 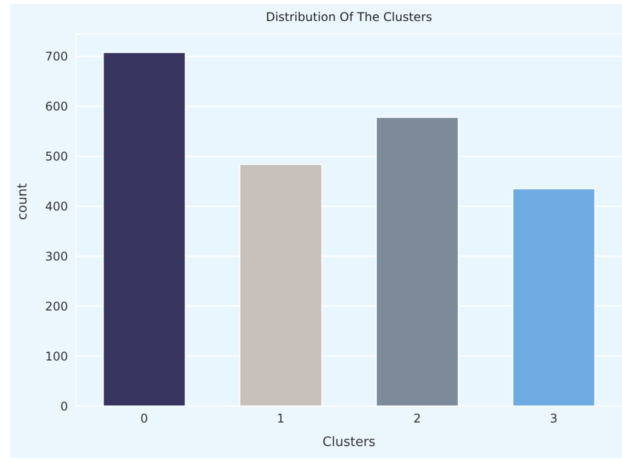 What do you see at coordinates (56, 207) in the screenshot?
I see `y-tick-label: 400` at bounding box center [56, 207].